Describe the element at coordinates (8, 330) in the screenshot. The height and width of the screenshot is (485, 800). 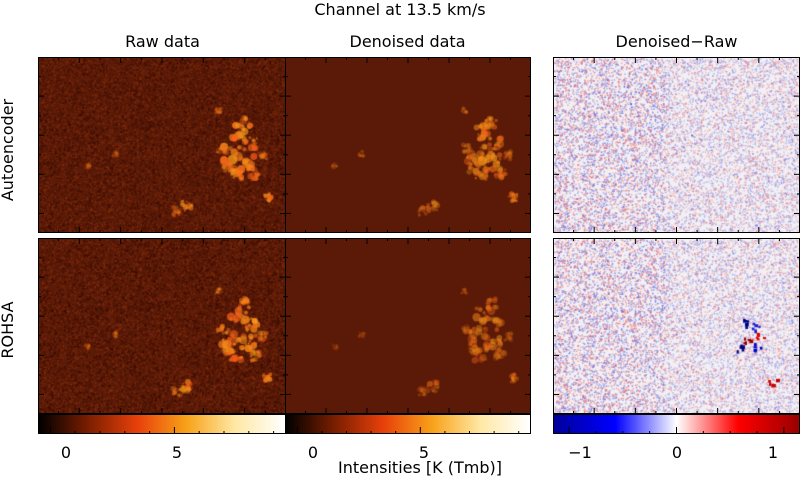
I see `row-label-rohsa: ROHSA` at that location.